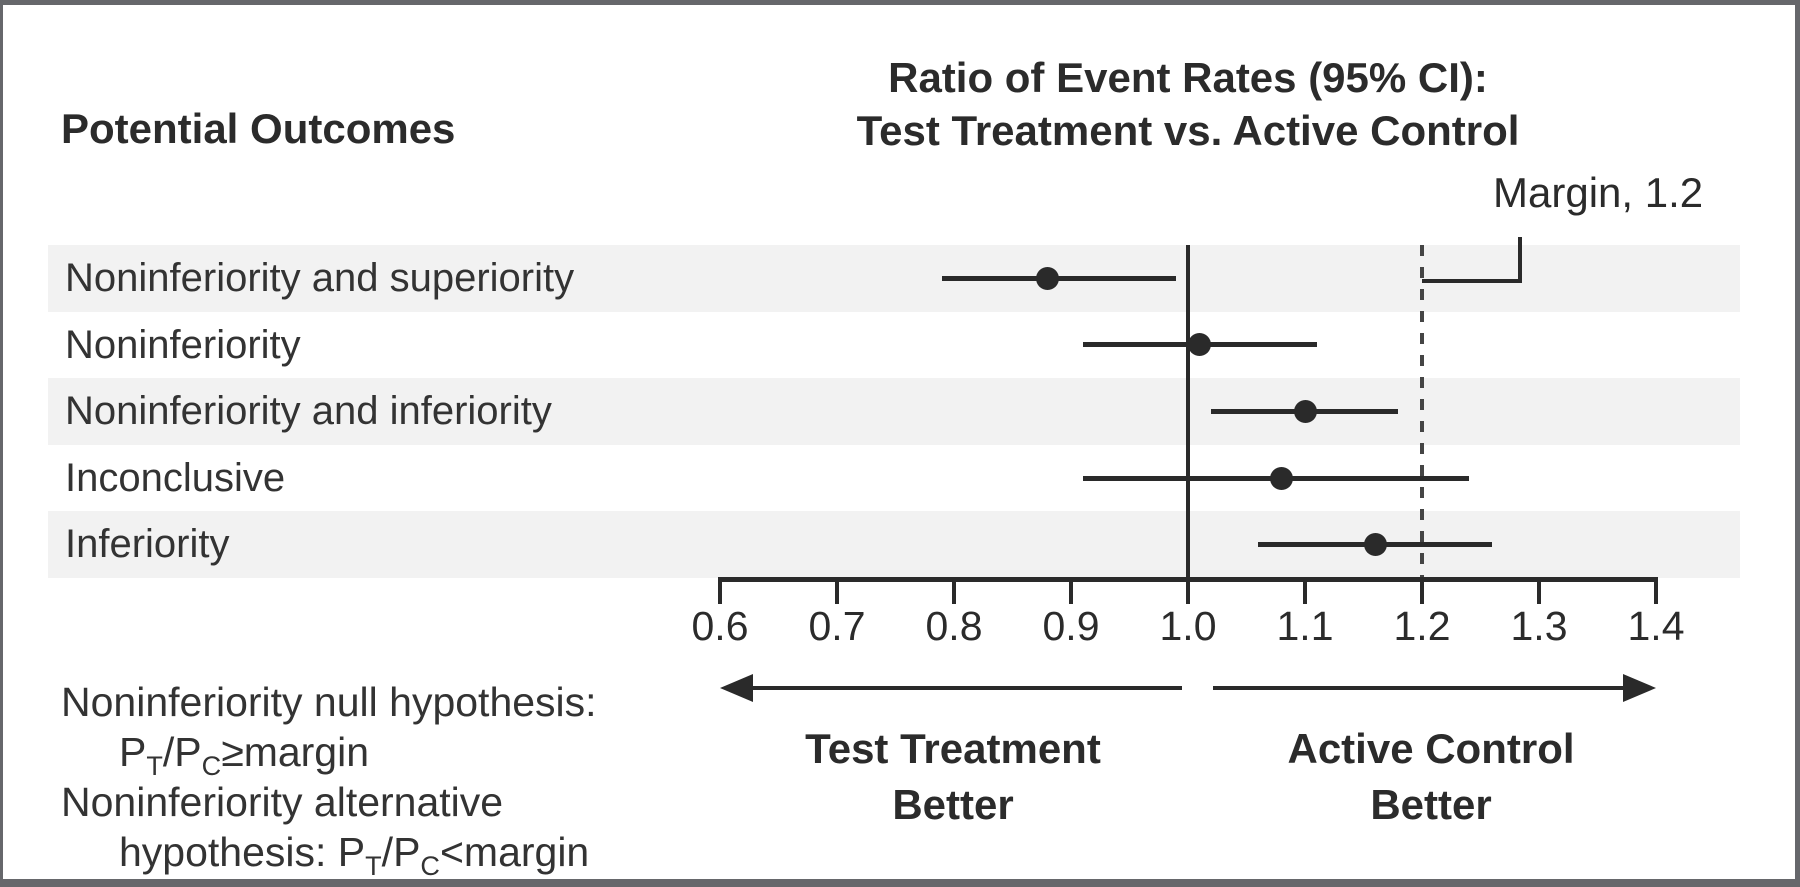 The image size is (1800, 887). I want to click on margin-reference-line, so click(1422, 413).